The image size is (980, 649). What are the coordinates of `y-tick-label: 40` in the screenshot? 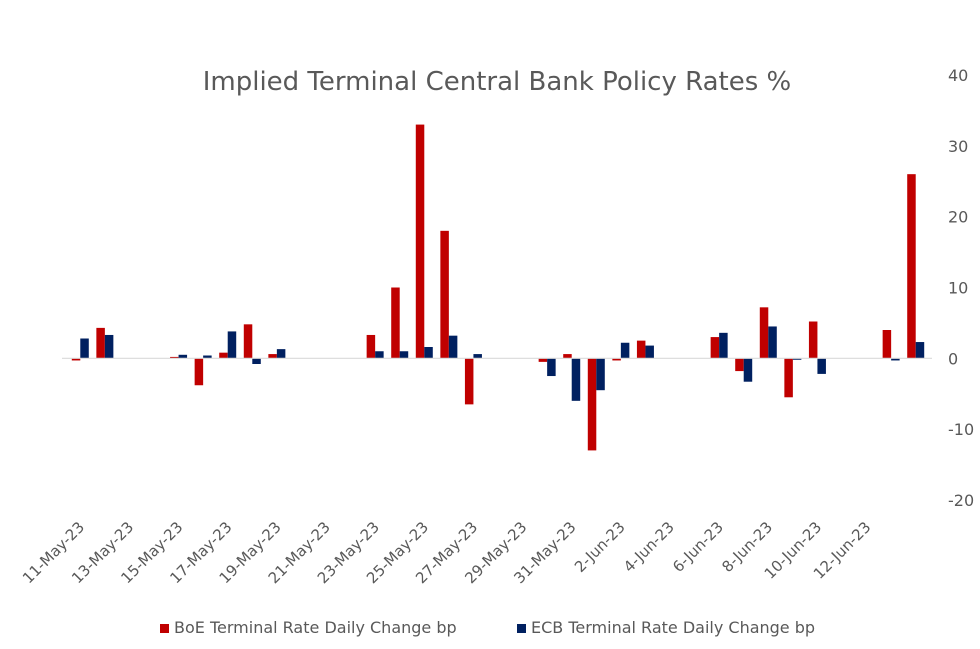 It's located at (958, 75).